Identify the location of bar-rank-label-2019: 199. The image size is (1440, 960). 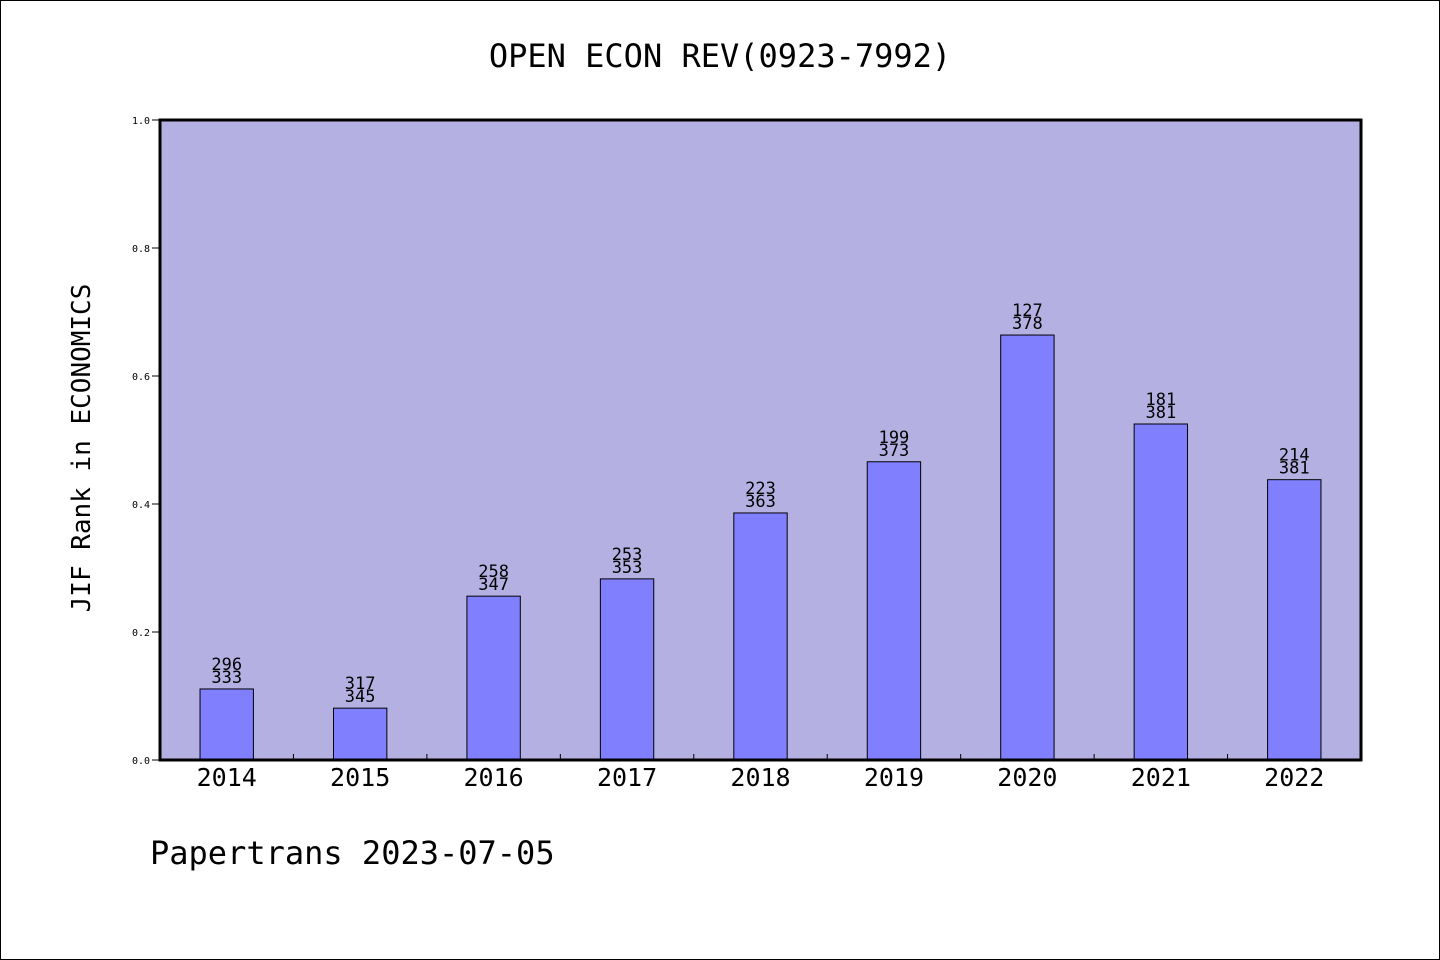
(894, 438).